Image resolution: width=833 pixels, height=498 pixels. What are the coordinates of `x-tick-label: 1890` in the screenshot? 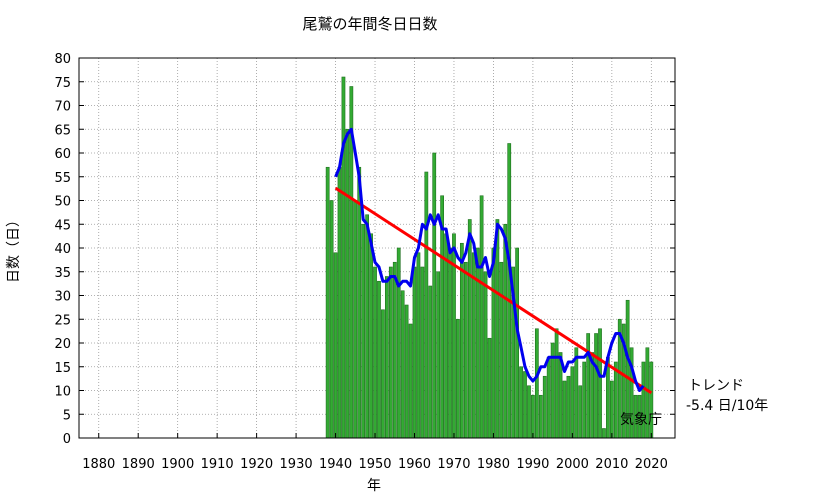 It's located at (138, 464).